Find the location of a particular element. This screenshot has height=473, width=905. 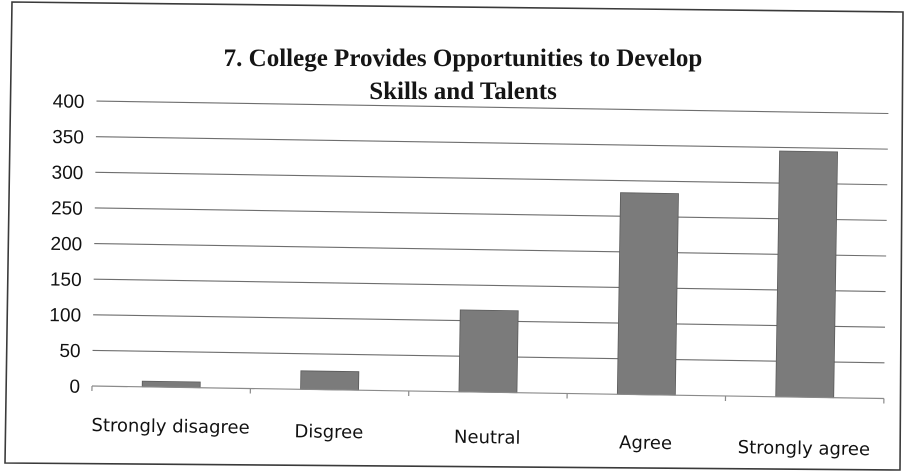

y-tick-label: 300 is located at coordinates (67, 173).